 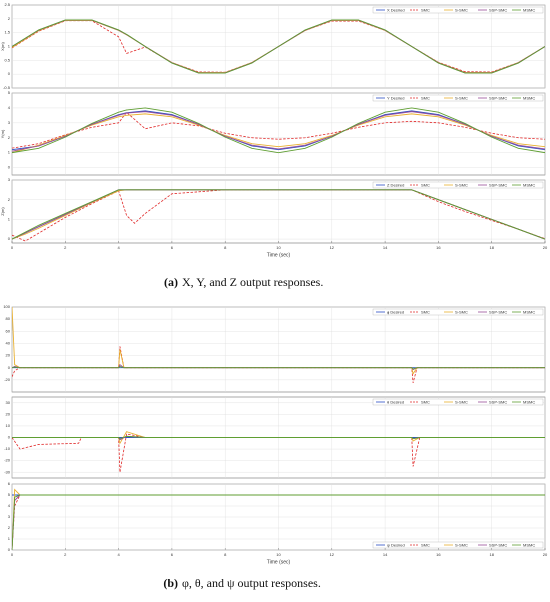 I want to click on y-axis-label: Z(m), so click(x=2, y=211).